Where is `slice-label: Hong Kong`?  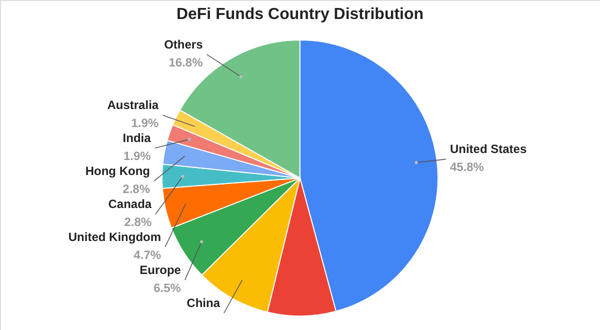 slice-label: Hong Kong is located at coordinates (117, 171).